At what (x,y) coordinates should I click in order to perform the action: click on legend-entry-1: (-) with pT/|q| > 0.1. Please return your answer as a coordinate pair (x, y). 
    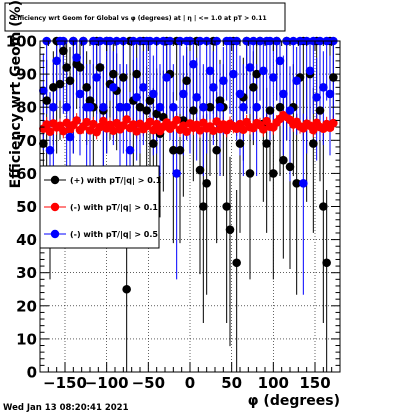
    Looking at the image, I should click on (101, 207).